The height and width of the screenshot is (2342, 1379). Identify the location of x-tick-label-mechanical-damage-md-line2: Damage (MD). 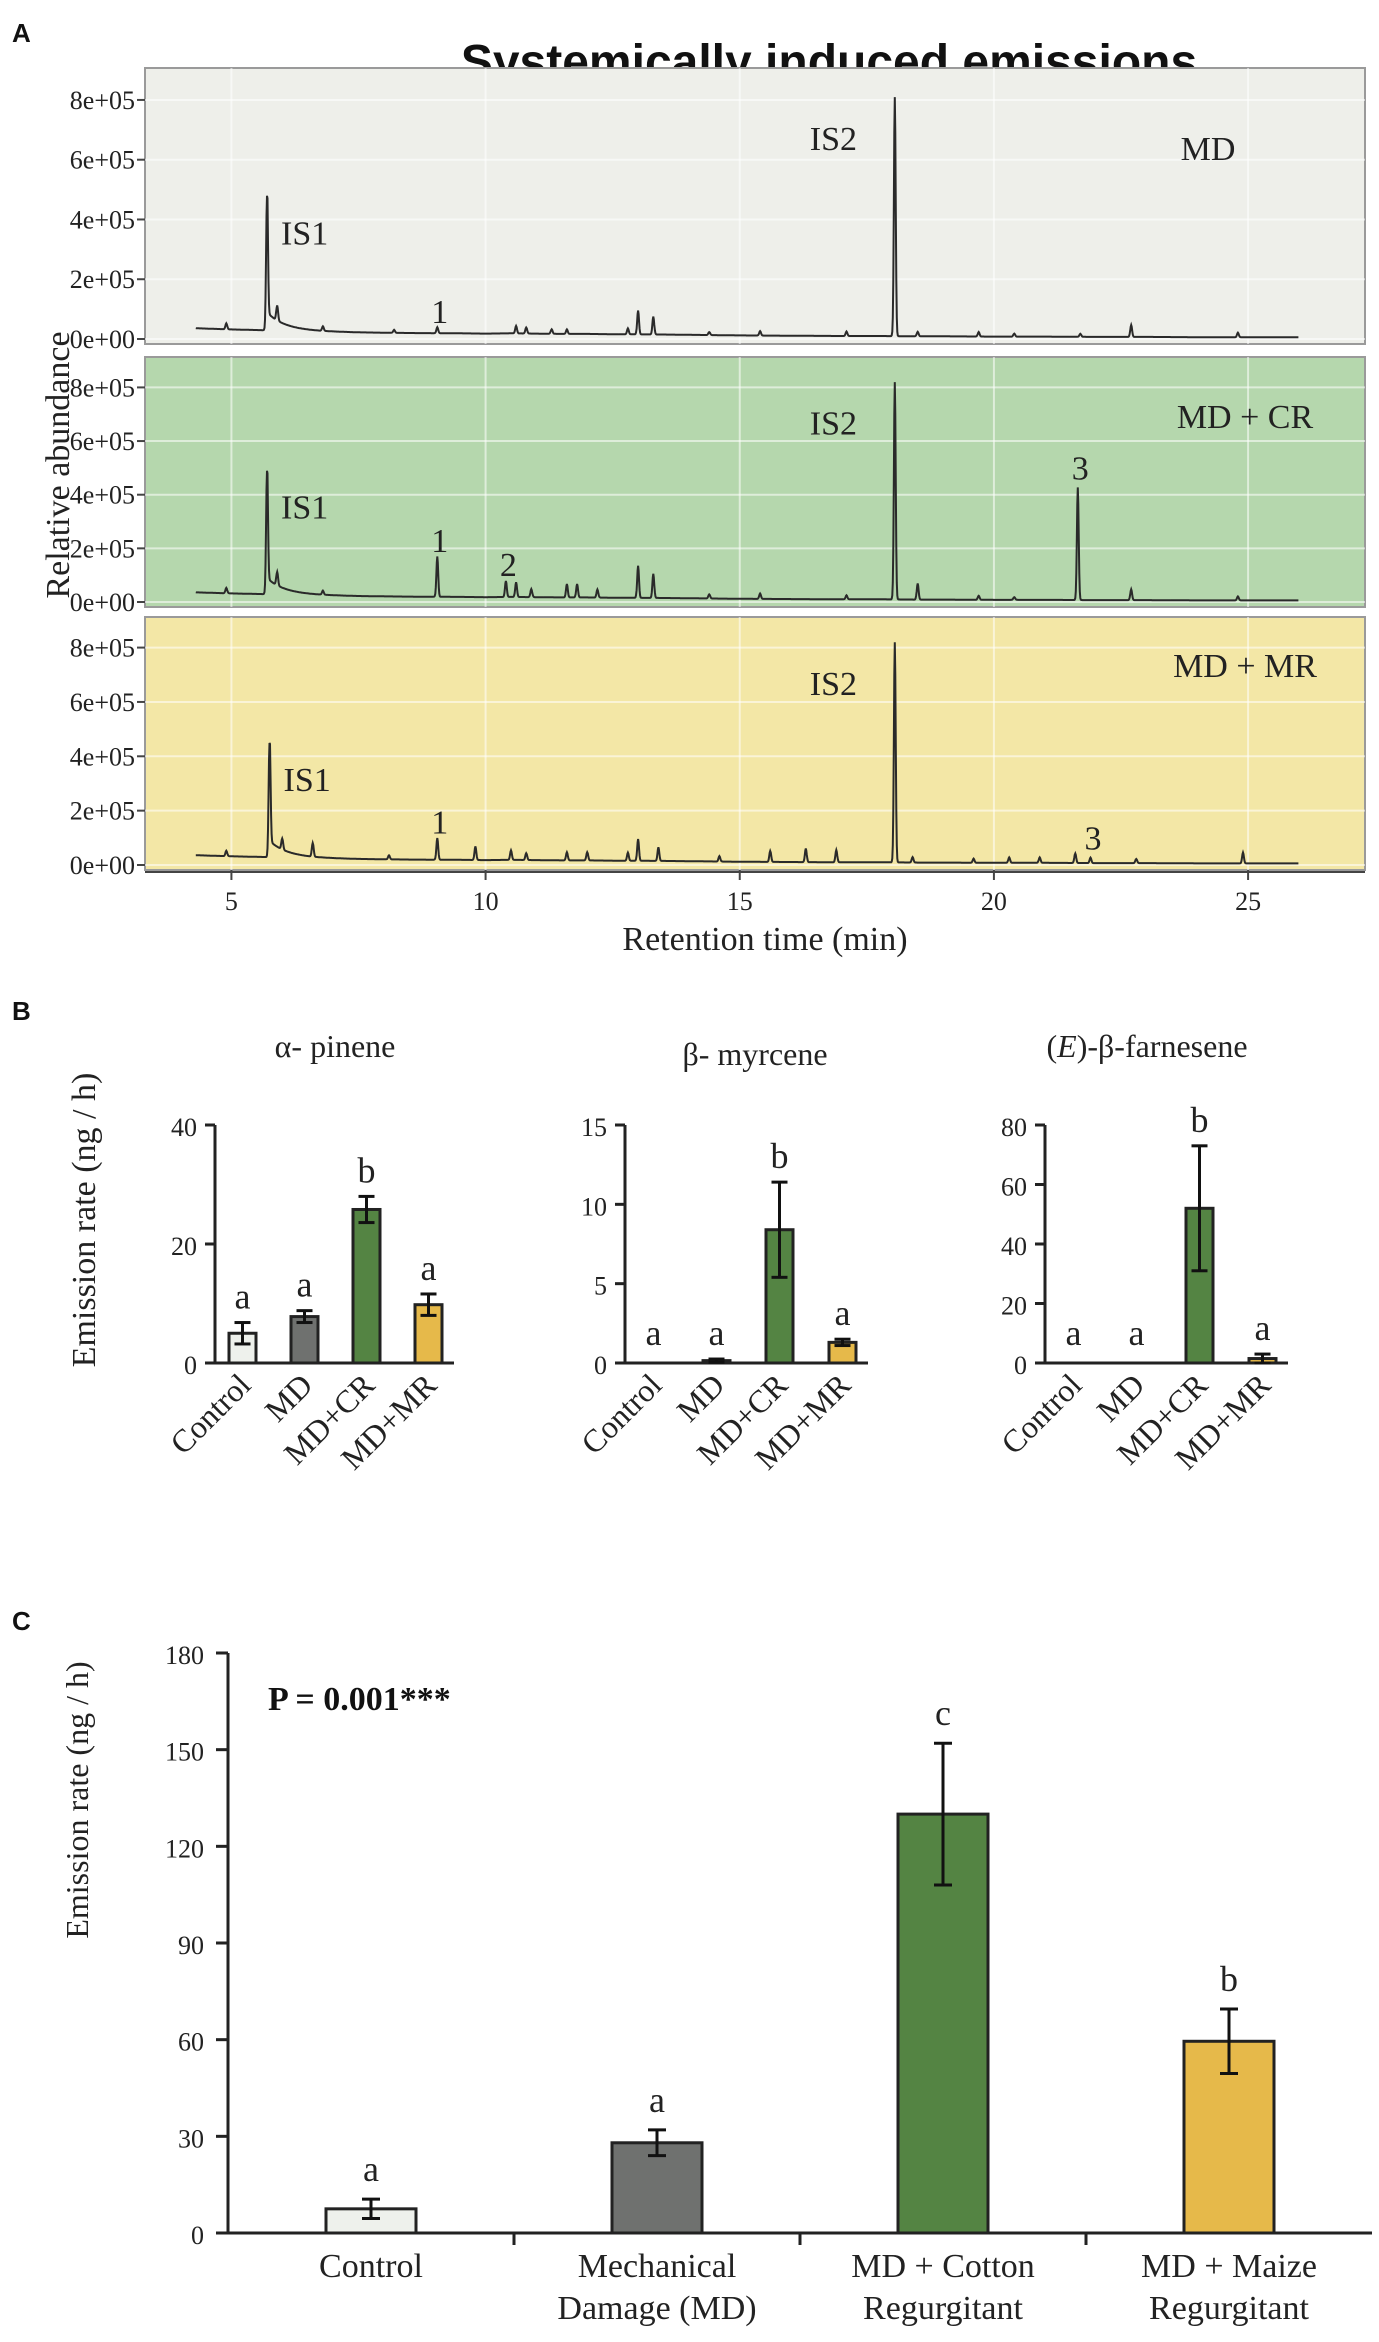
(656, 2308).